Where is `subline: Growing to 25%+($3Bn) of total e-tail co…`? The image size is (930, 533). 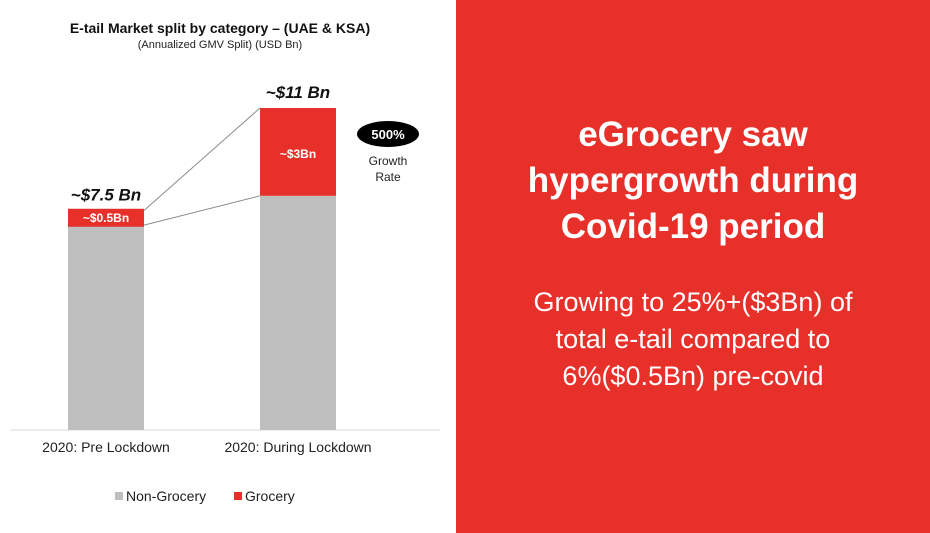
subline: Growing to 25%+($3Bn) of total e-tail co… is located at coordinates (693, 339).